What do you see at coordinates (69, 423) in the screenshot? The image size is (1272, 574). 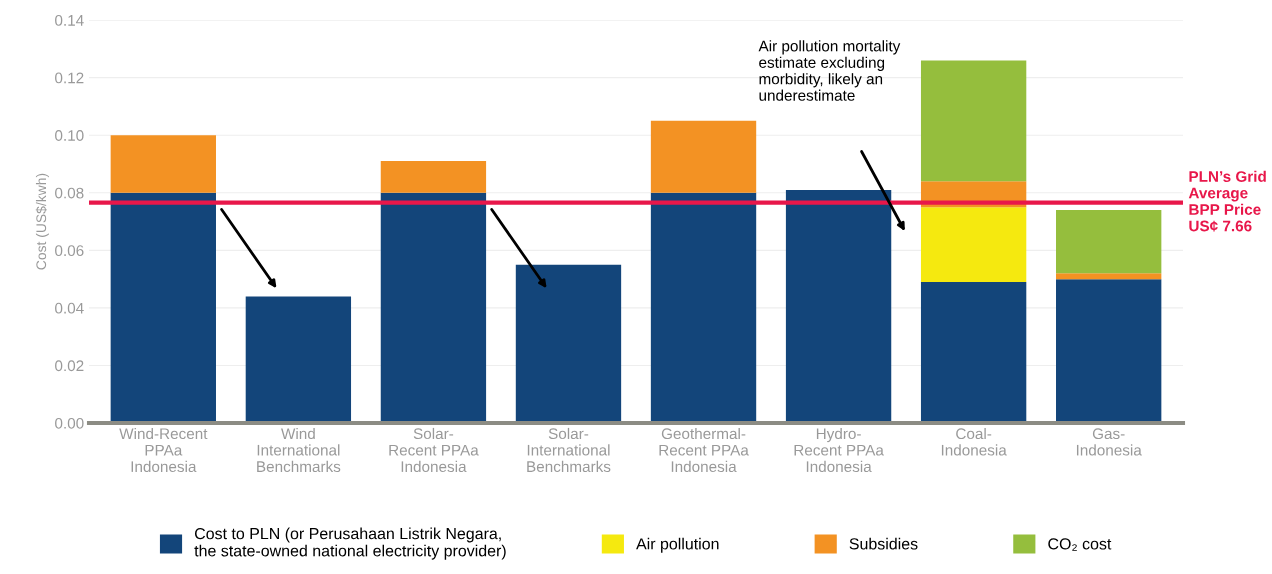 I see `y-tick-label: 0.00` at bounding box center [69, 423].